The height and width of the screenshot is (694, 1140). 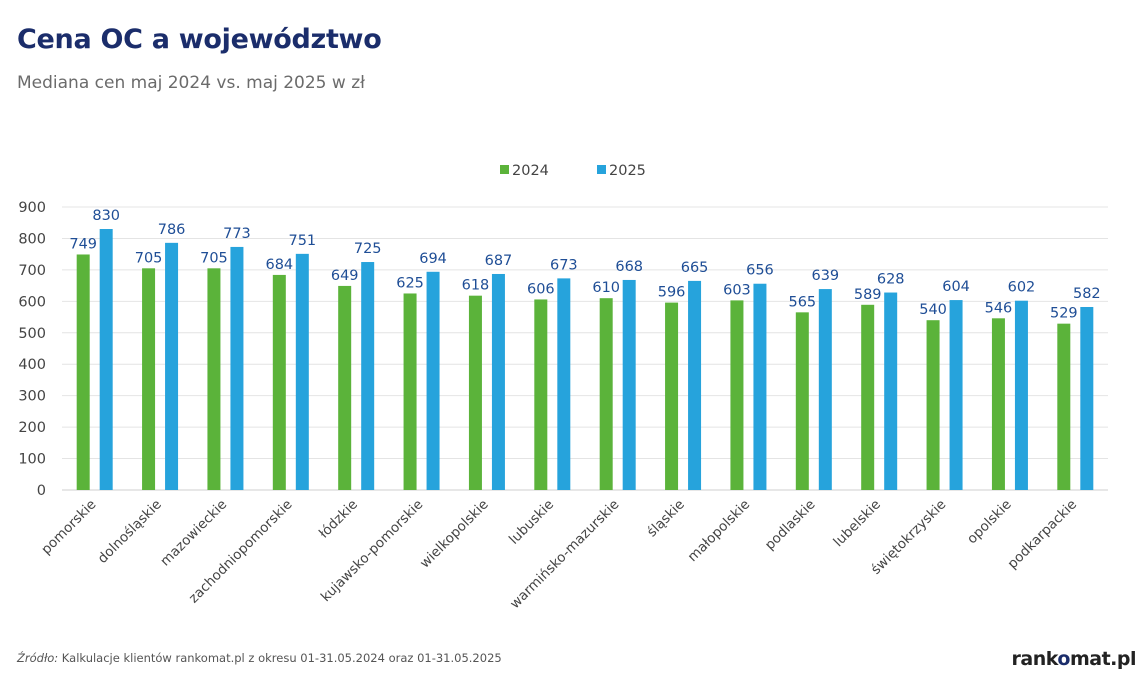 What do you see at coordinates (933, 310) in the screenshot?
I see `data-label: 540` at bounding box center [933, 310].